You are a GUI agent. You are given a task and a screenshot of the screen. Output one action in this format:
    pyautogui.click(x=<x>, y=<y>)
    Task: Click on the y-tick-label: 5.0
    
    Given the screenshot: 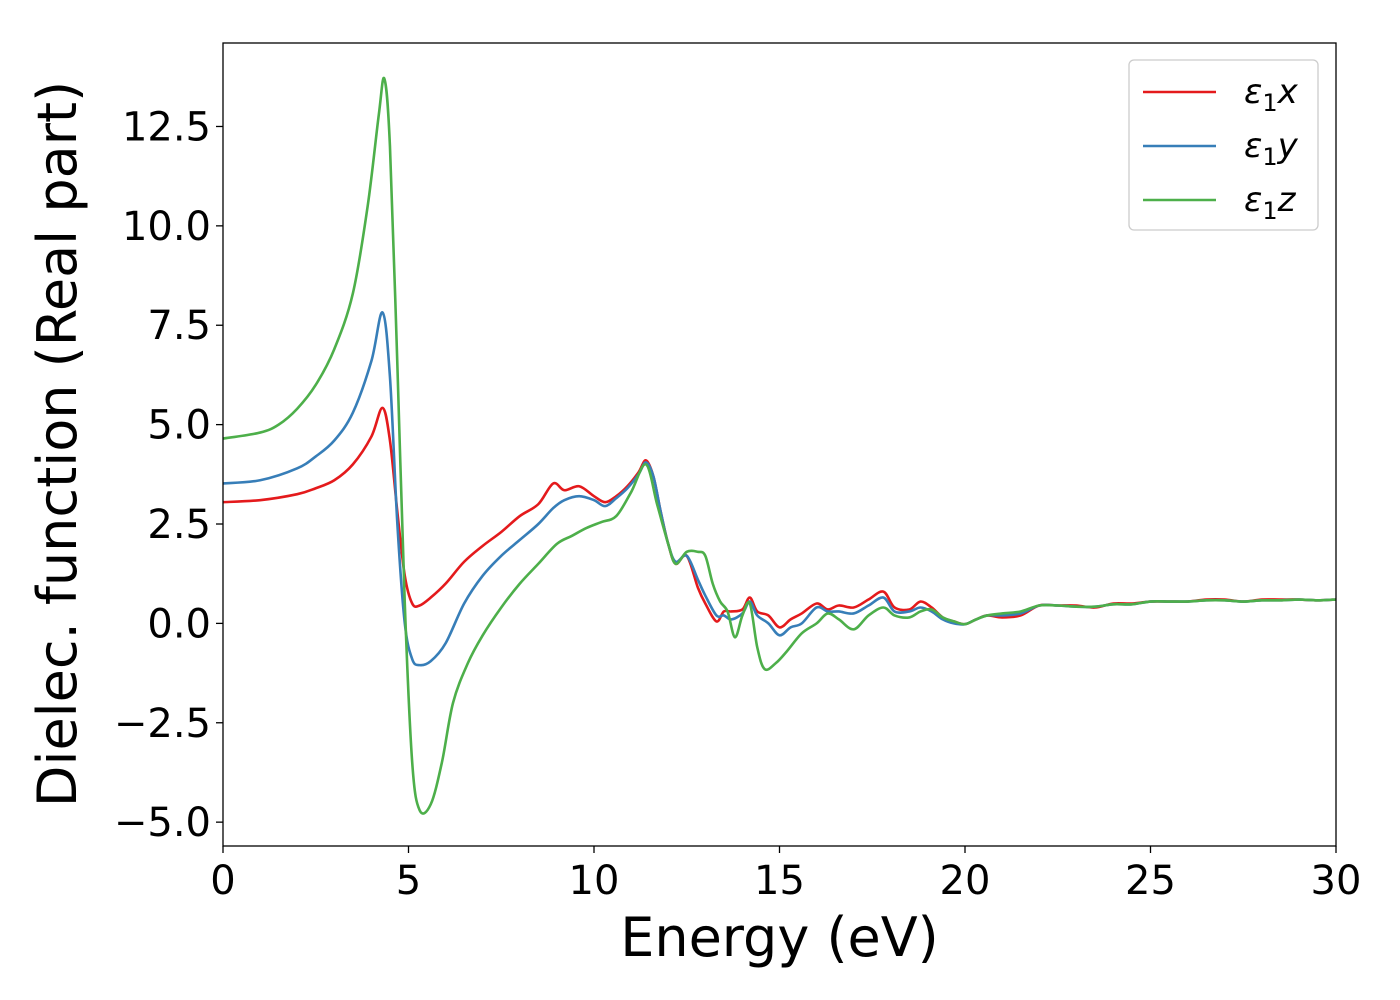 What is the action you would take?
    pyautogui.click(x=179, y=426)
    